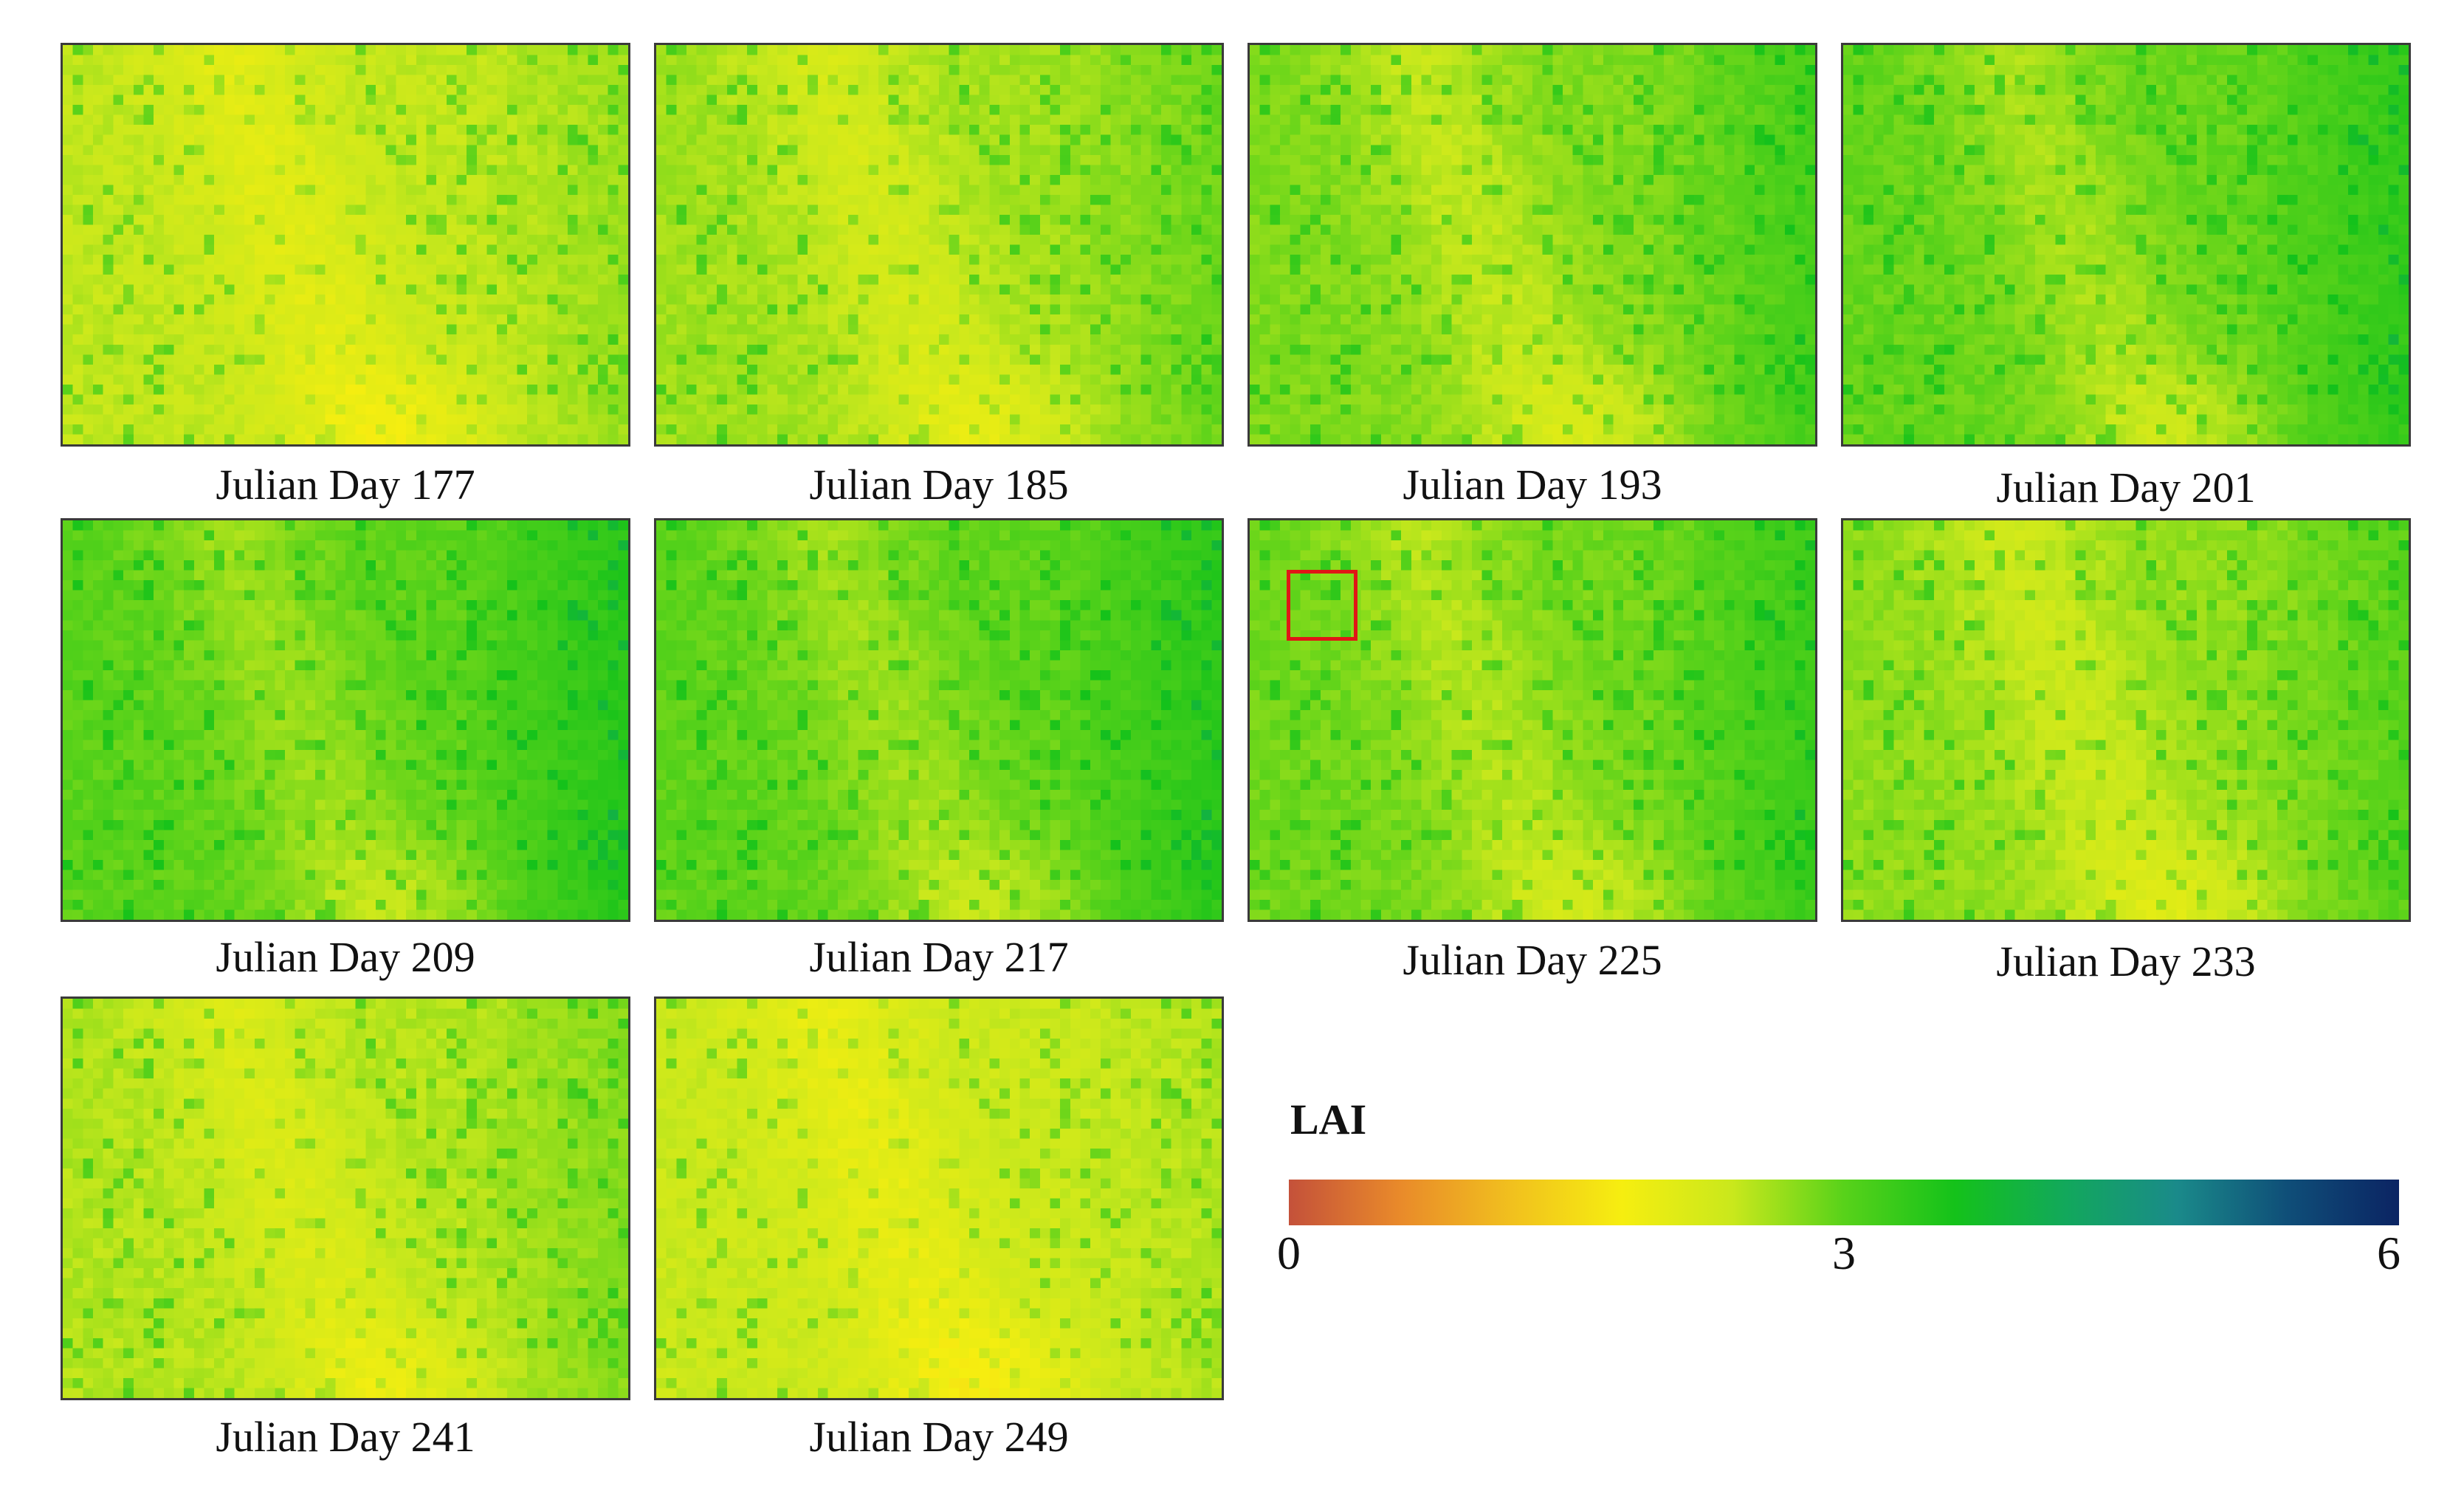 The width and height of the screenshot is (2464, 1494). Describe the element at coordinates (1289, 1253) in the screenshot. I see `legend-tick-min: 0` at that location.